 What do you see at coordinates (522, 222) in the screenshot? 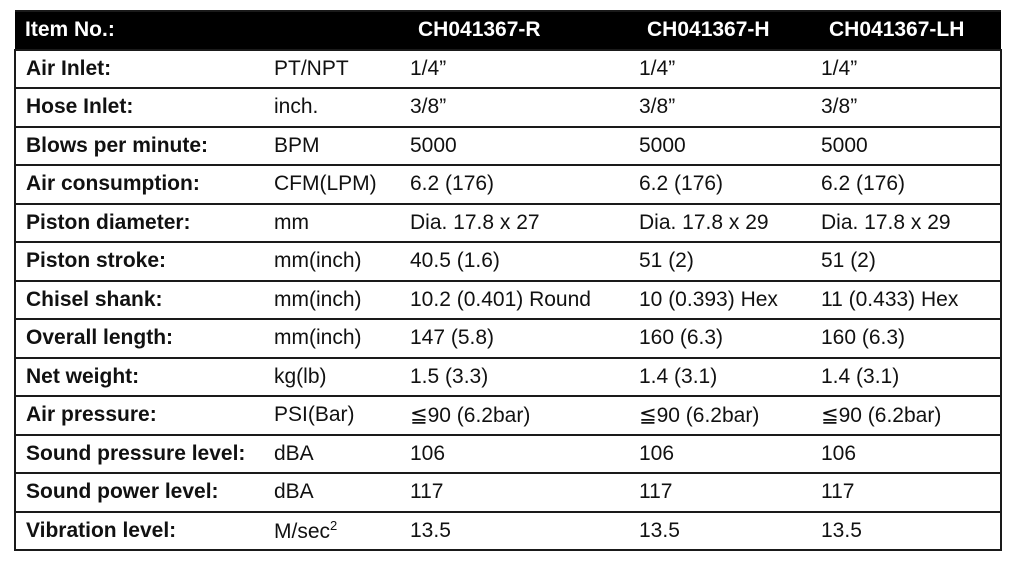
I see `row-value: Dia. 17.8 x 27` at bounding box center [522, 222].